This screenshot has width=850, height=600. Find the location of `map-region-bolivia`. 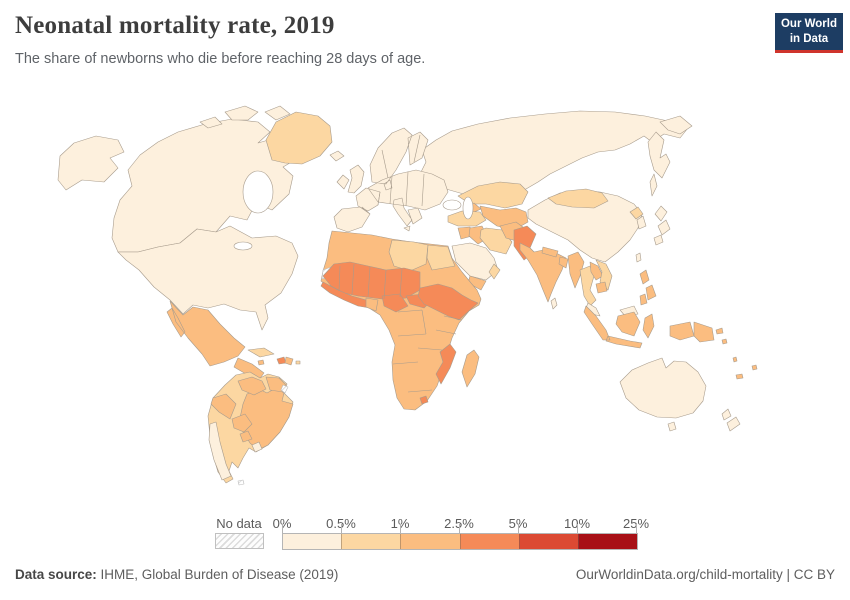

map-region-bolivia is located at coordinates (242, 423).